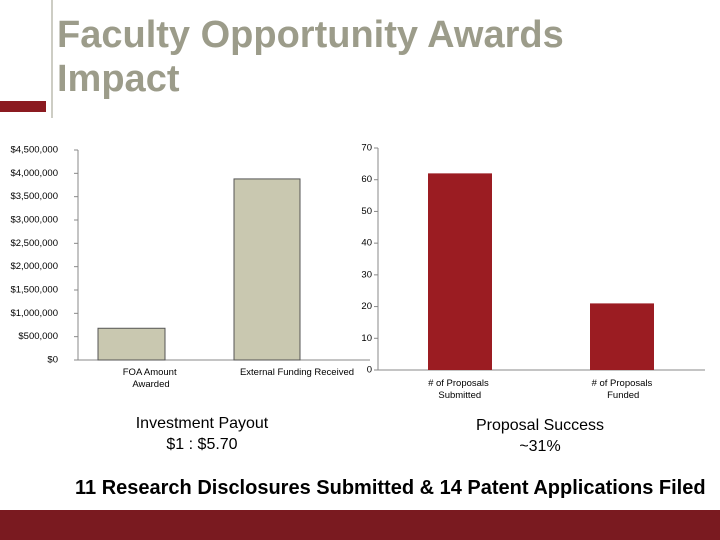  Describe the element at coordinates (366, 274) in the screenshot. I see `y-tick-label: 30` at that location.